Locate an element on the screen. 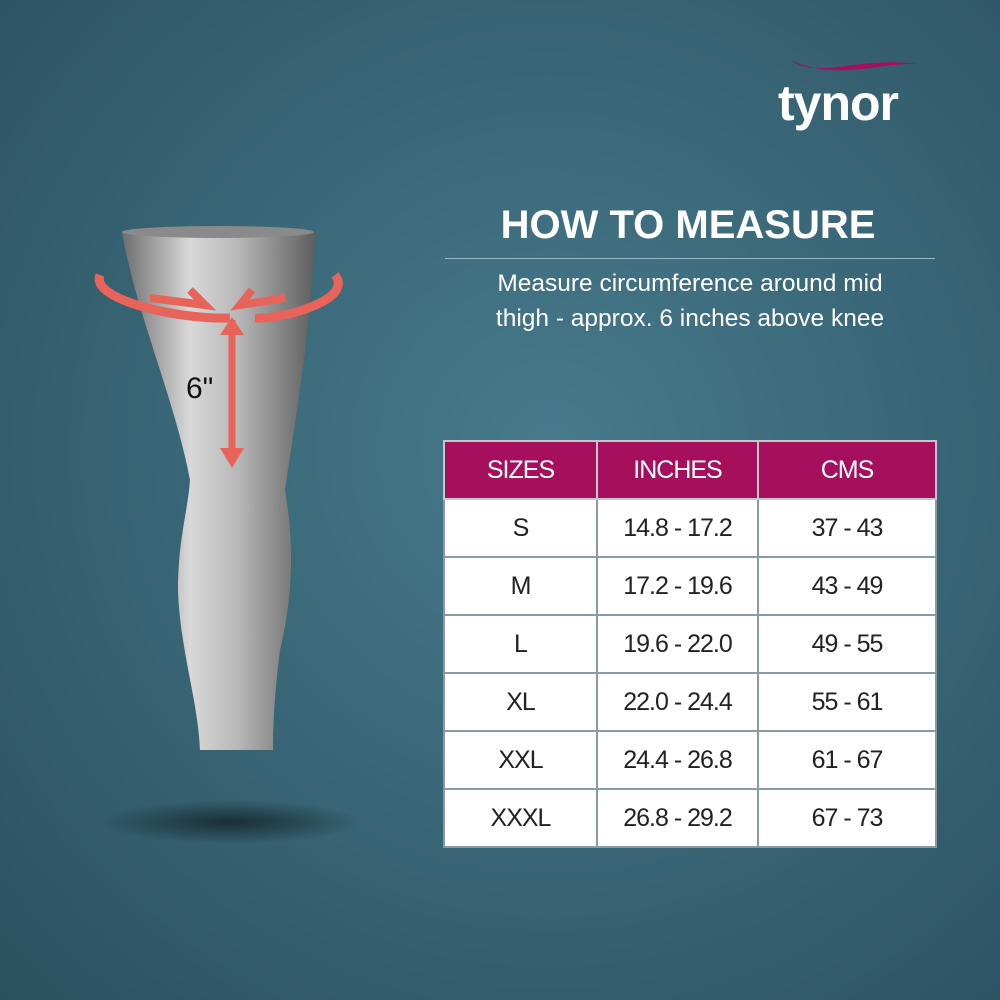 The image size is (1000, 1000). cell-size: XXL is located at coordinates (520, 760).